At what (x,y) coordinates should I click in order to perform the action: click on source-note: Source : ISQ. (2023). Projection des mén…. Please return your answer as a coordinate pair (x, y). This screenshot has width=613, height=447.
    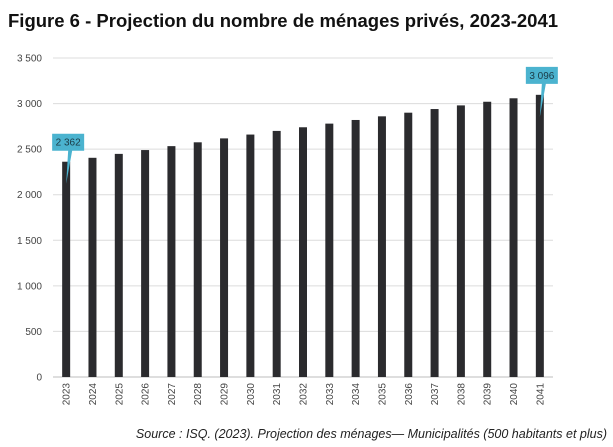
    Looking at the image, I should click on (371, 434).